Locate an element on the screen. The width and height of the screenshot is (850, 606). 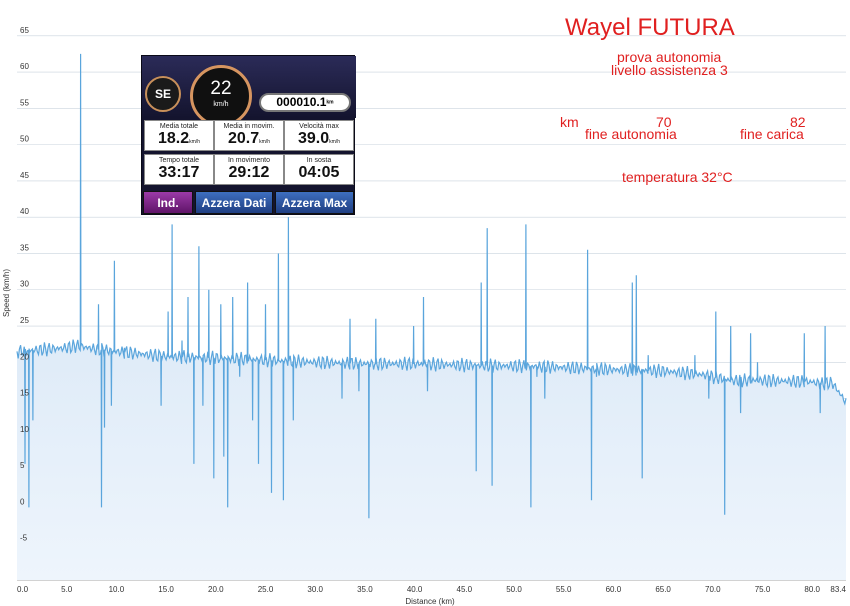
stat-value: 04:05 is located at coordinates (319, 172).